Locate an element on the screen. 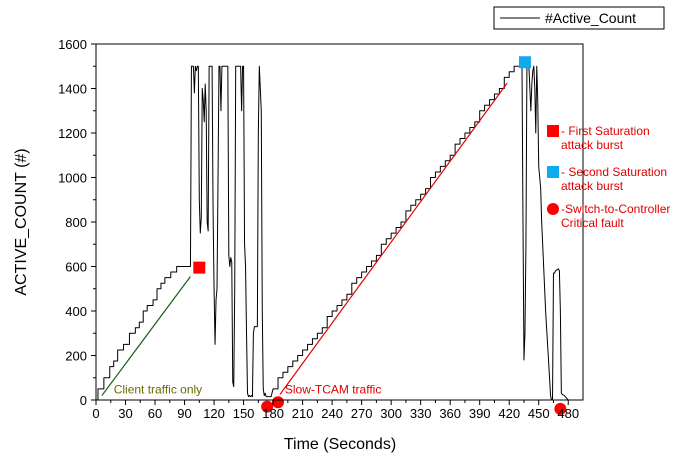 The image size is (692, 461). x-tick-label: 420 is located at coordinates (509, 413).